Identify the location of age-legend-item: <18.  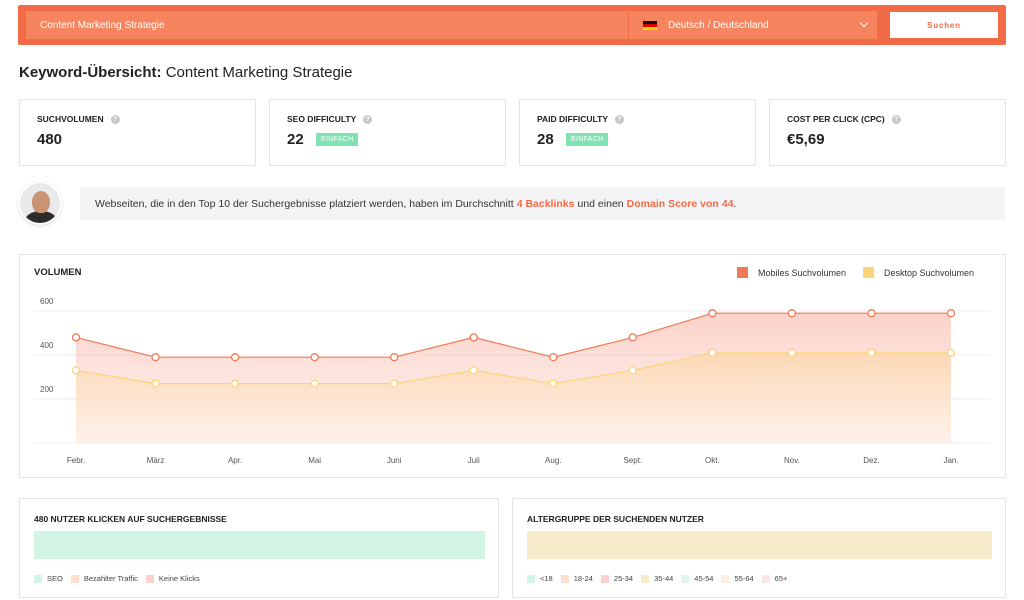
(540, 578).